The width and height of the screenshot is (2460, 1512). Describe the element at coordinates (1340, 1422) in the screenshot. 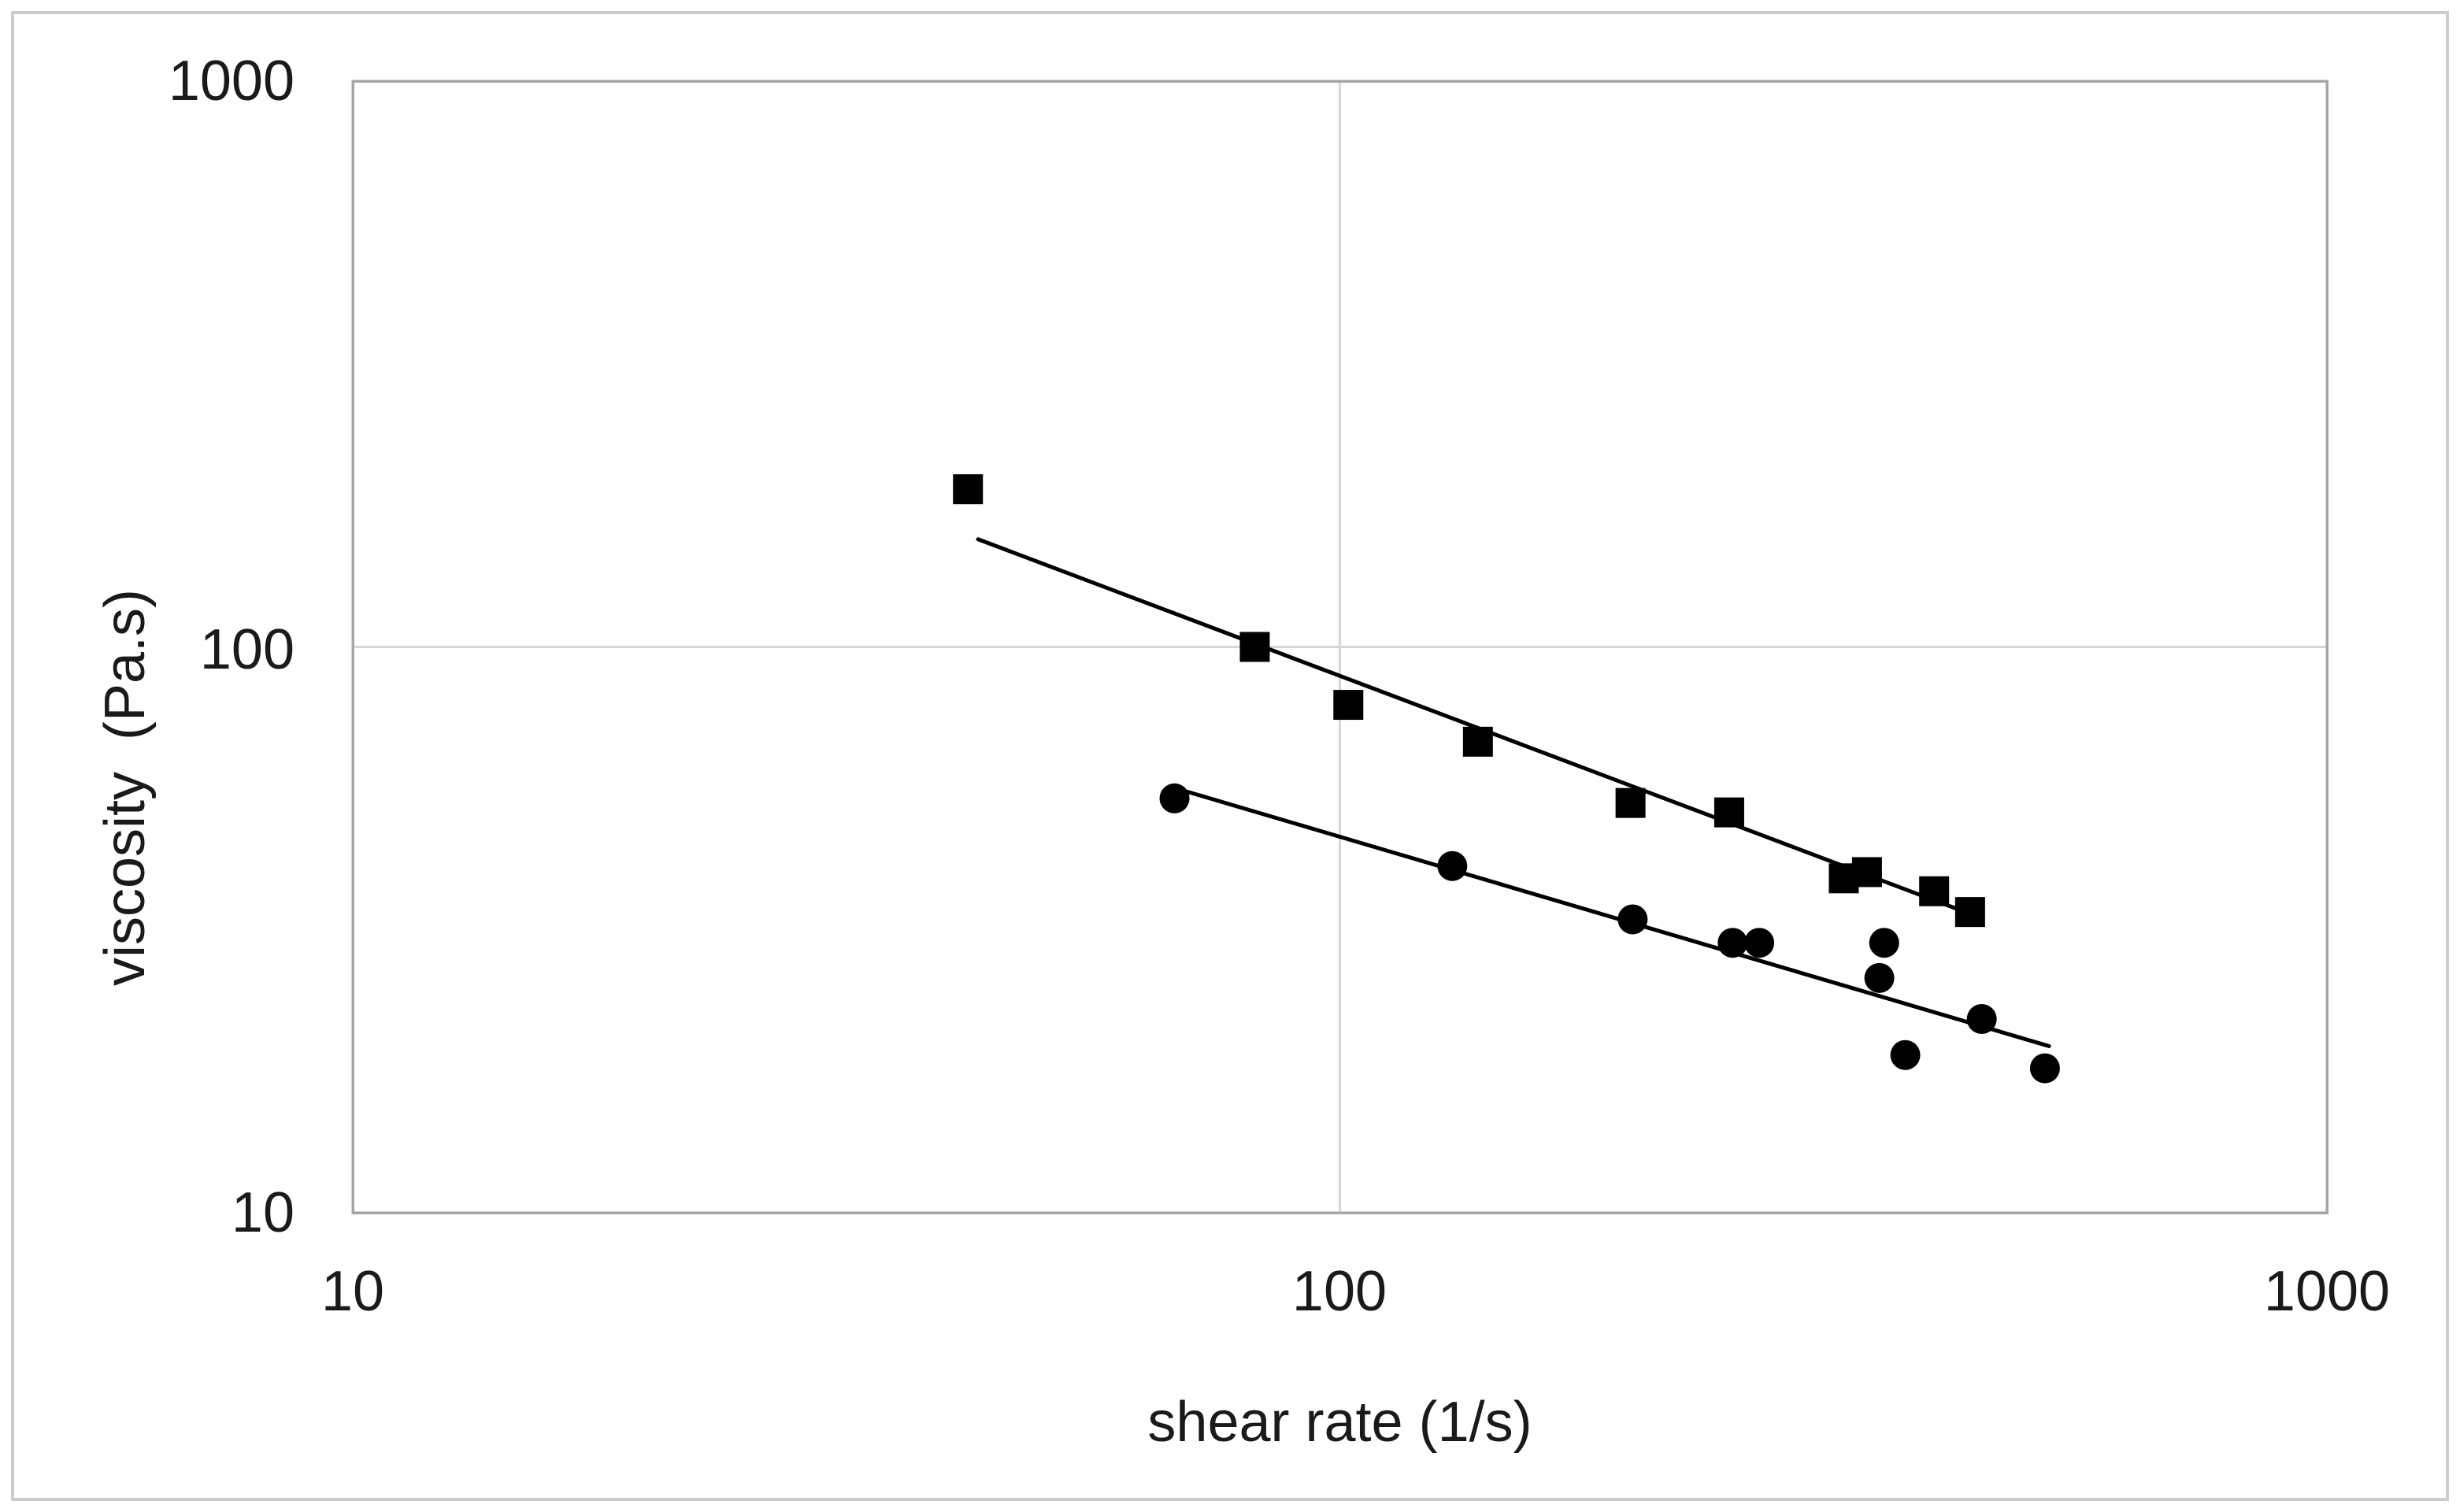

I see `x-axis-title: shear rate (1/s)` at that location.